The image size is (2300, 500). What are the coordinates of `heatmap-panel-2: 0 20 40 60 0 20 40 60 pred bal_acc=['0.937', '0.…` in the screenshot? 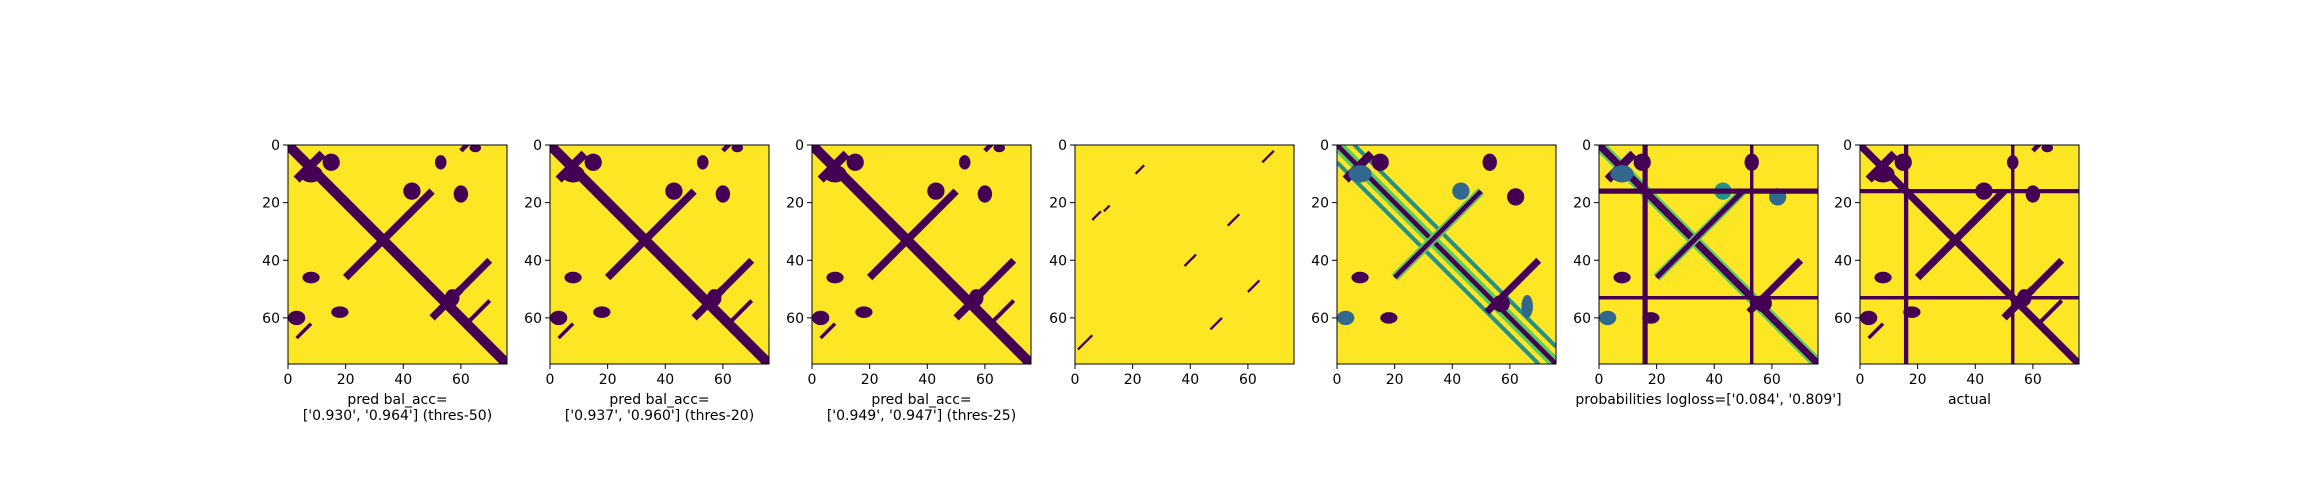 It's located at (647, 281).